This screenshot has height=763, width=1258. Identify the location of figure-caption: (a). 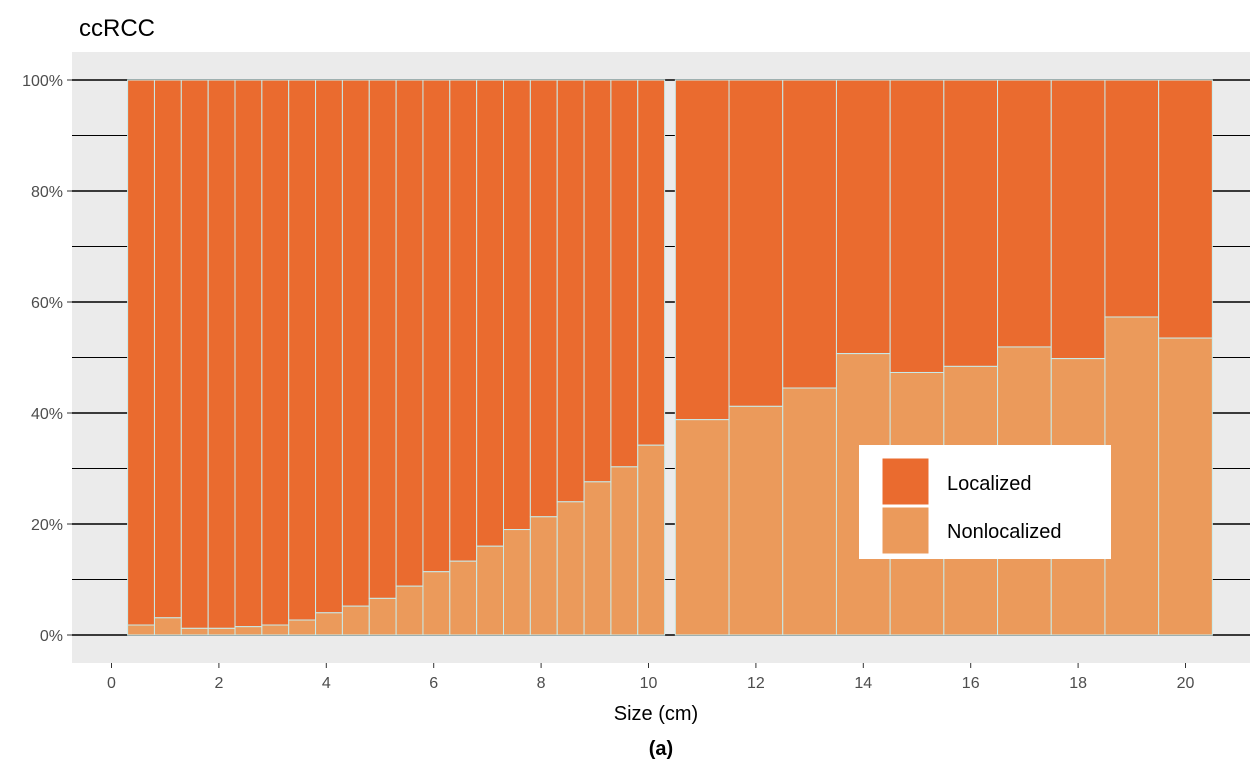
(661, 749).